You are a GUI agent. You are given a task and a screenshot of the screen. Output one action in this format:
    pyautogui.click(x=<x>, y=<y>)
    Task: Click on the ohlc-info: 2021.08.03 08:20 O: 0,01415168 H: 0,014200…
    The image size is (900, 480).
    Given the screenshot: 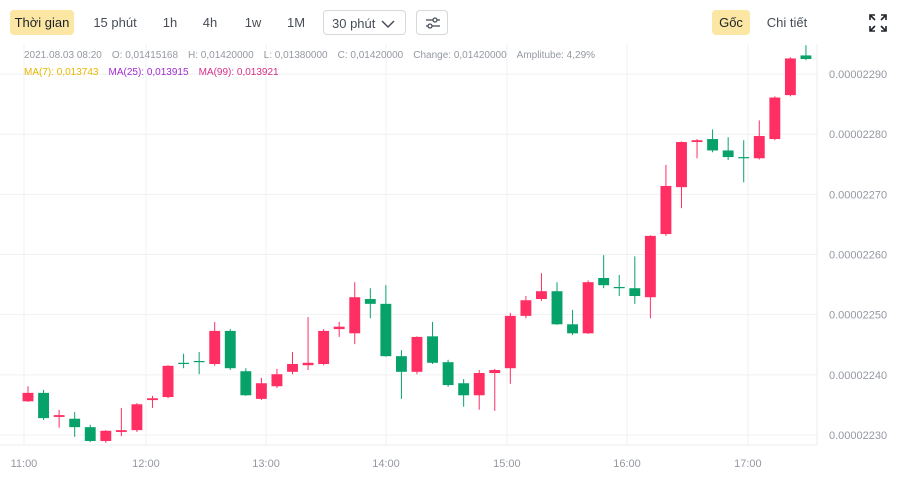 What is the action you would take?
    pyautogui.click(x=309, y=55)
    